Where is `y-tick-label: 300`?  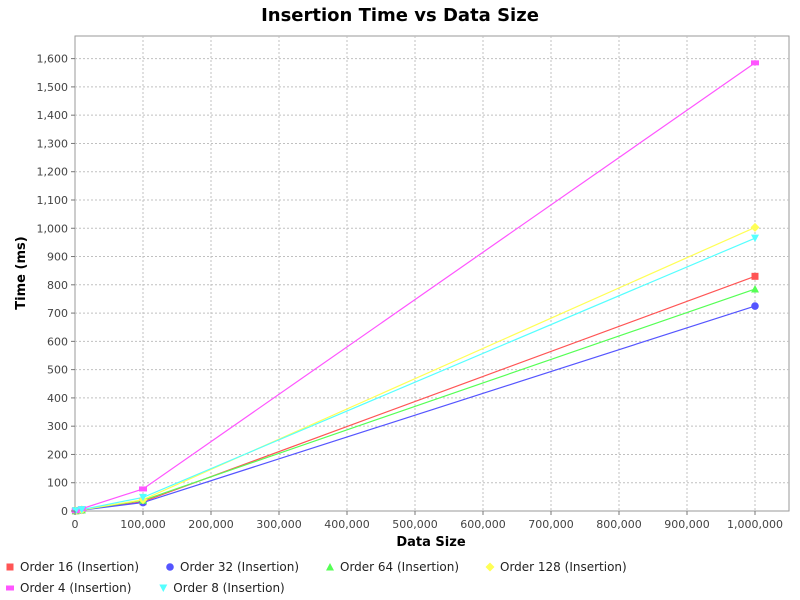
y-tick-label: 300 is located at coordinates (57, 426).